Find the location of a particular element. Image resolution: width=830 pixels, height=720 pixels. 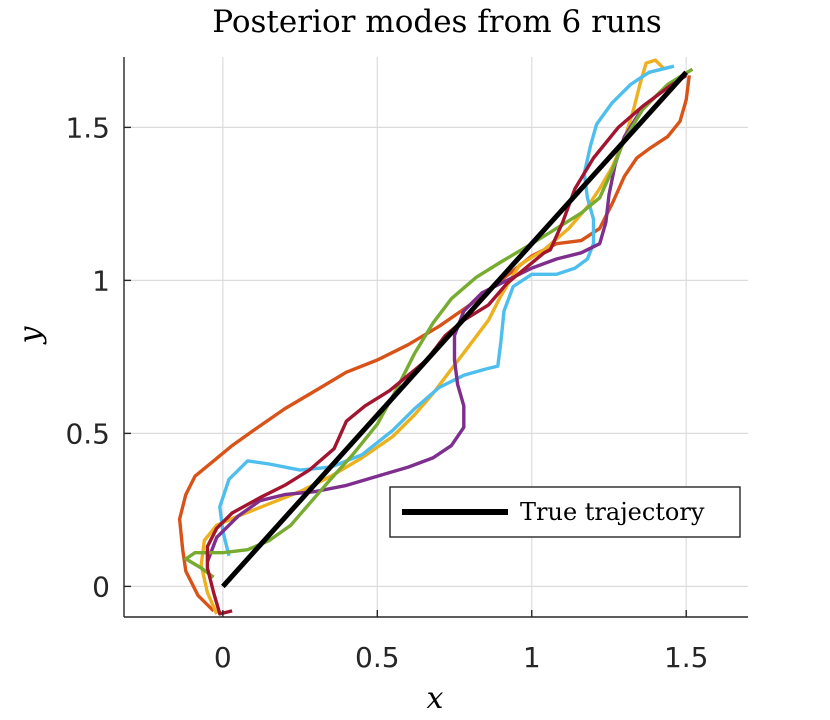

x-tick-label-3: 1.5 is located at coordinates (686, 657).